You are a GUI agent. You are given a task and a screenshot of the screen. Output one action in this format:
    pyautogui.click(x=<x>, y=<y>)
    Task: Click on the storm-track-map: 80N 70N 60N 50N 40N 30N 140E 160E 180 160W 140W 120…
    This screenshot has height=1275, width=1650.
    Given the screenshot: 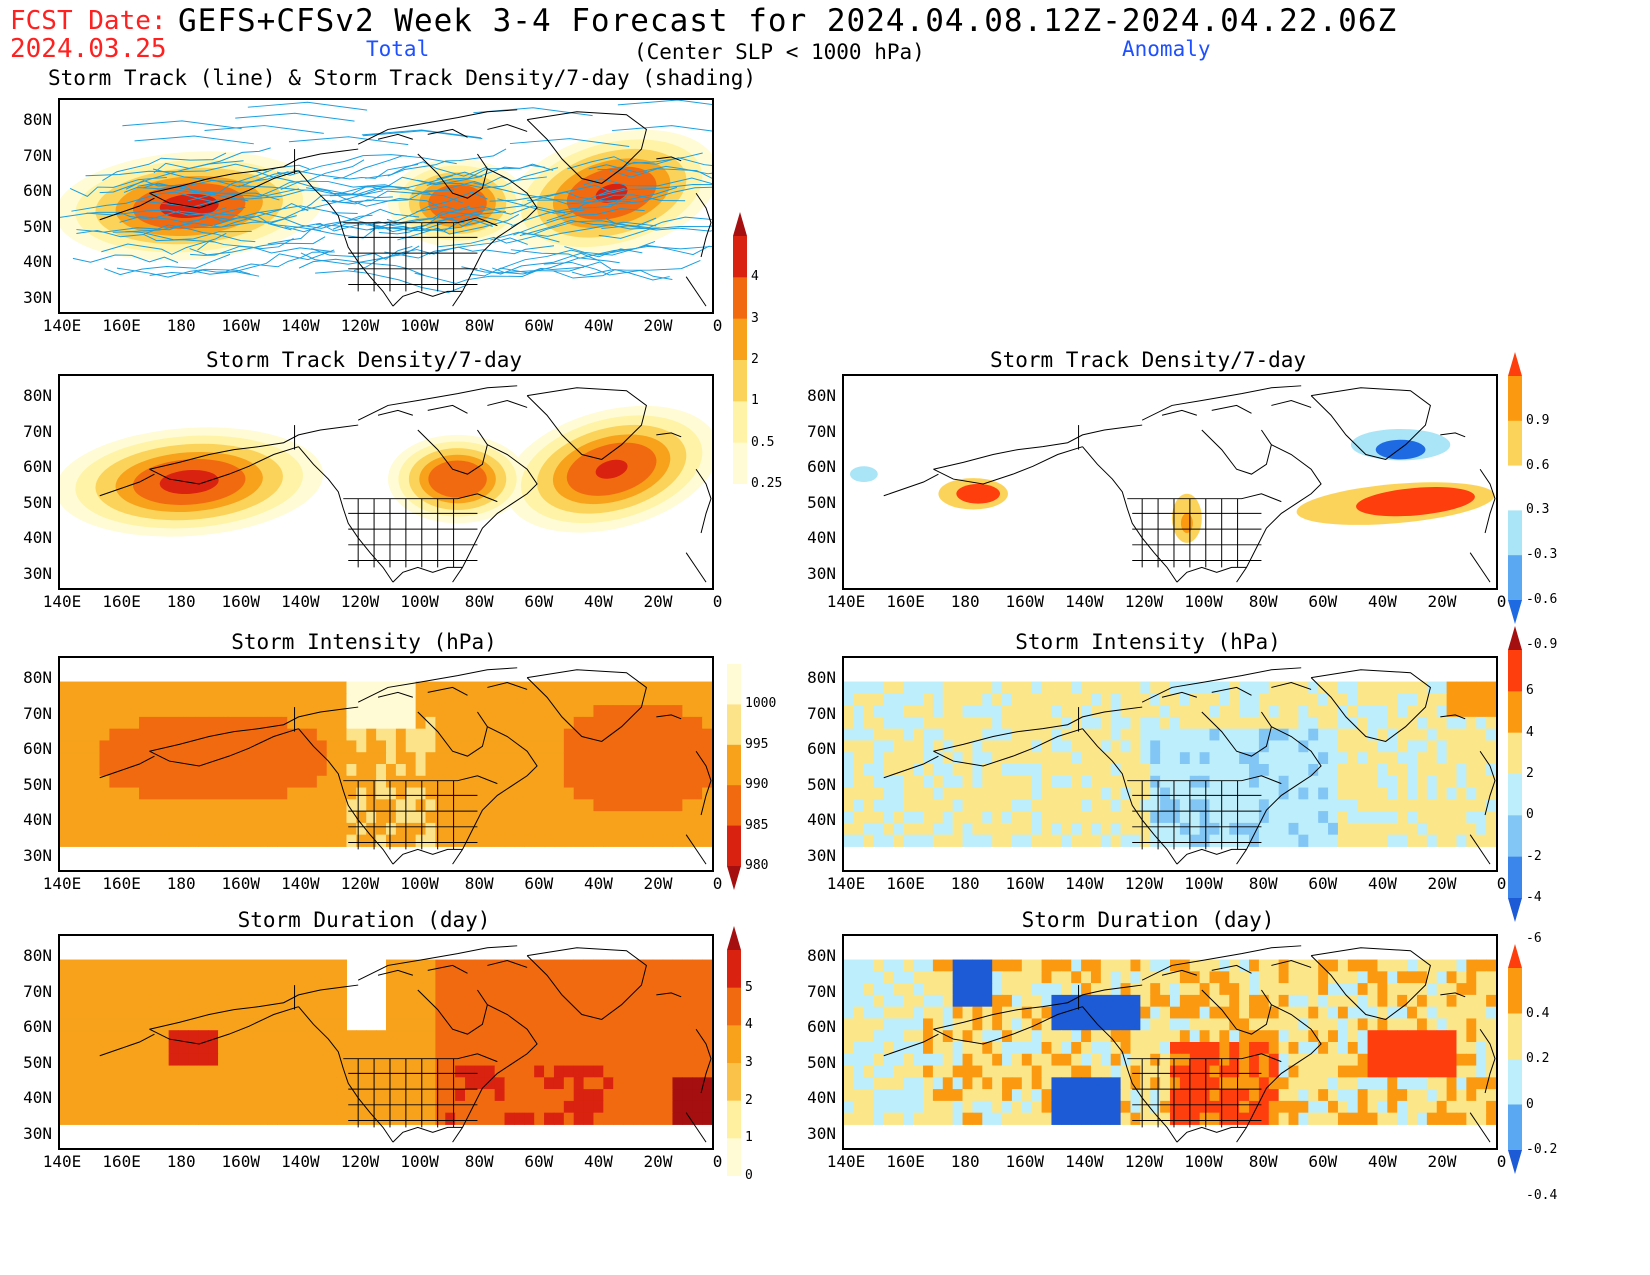 What is the action you would take?
    pyautogui.click(x=364, y=214)
    